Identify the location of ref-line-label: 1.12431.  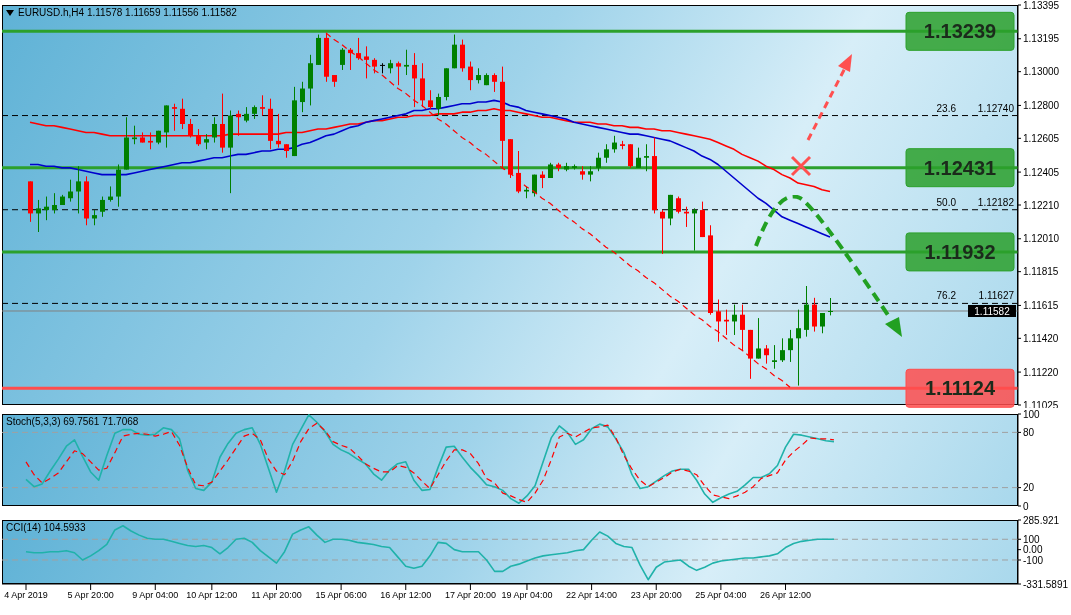
(960, 167).